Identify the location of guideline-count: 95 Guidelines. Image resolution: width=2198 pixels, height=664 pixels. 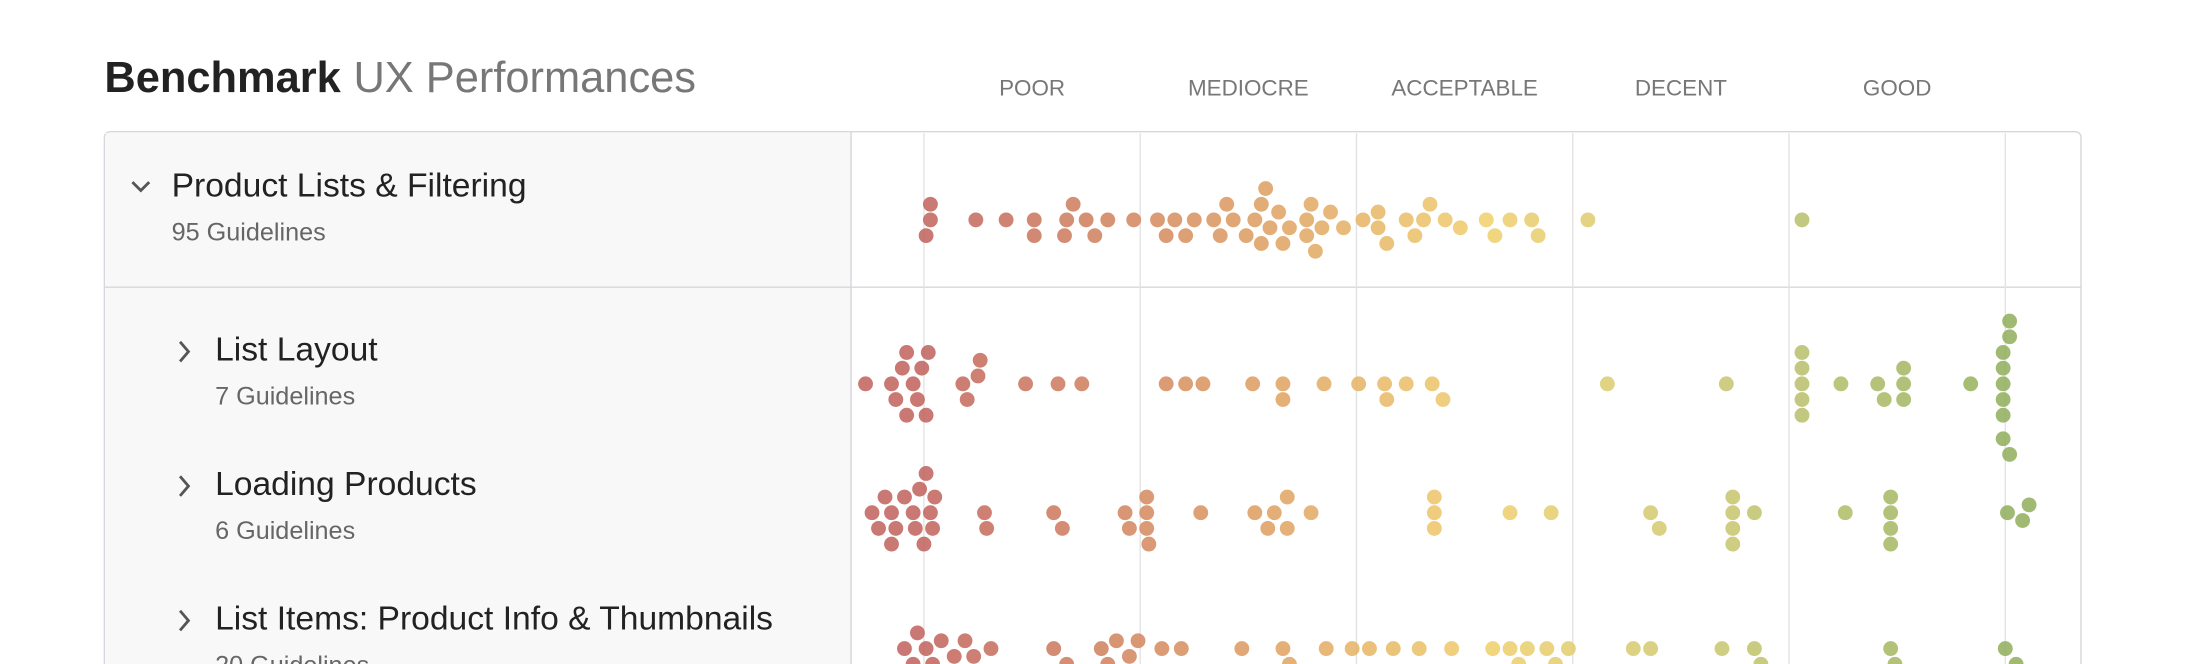
(249, 233).